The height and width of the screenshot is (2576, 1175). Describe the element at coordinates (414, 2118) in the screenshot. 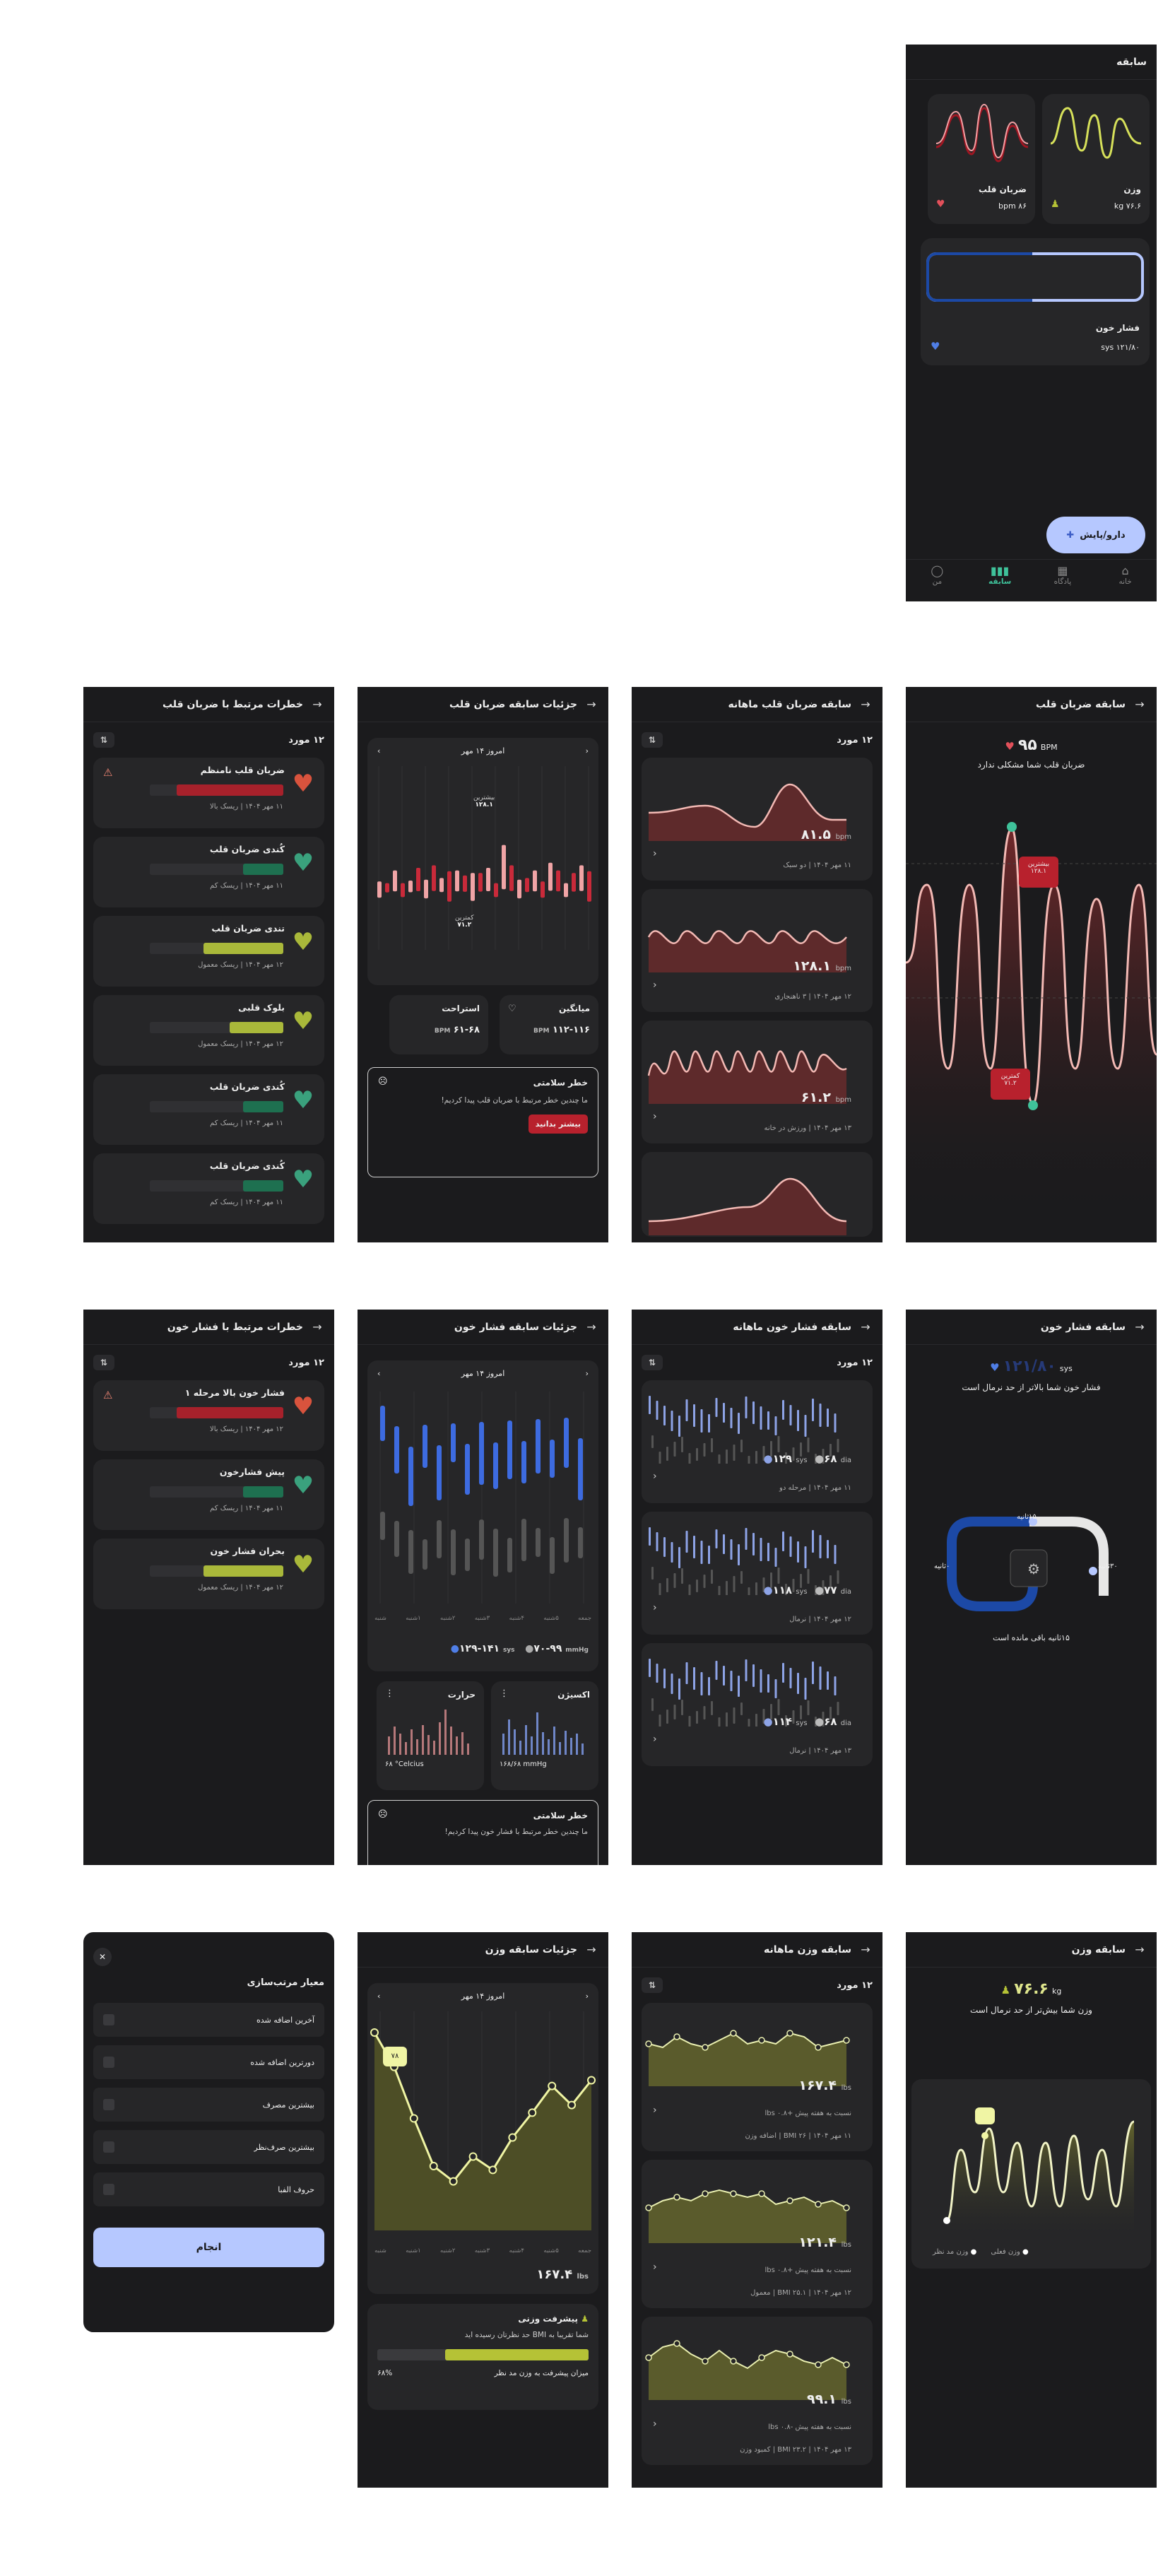

I see `weight-point` at that location.